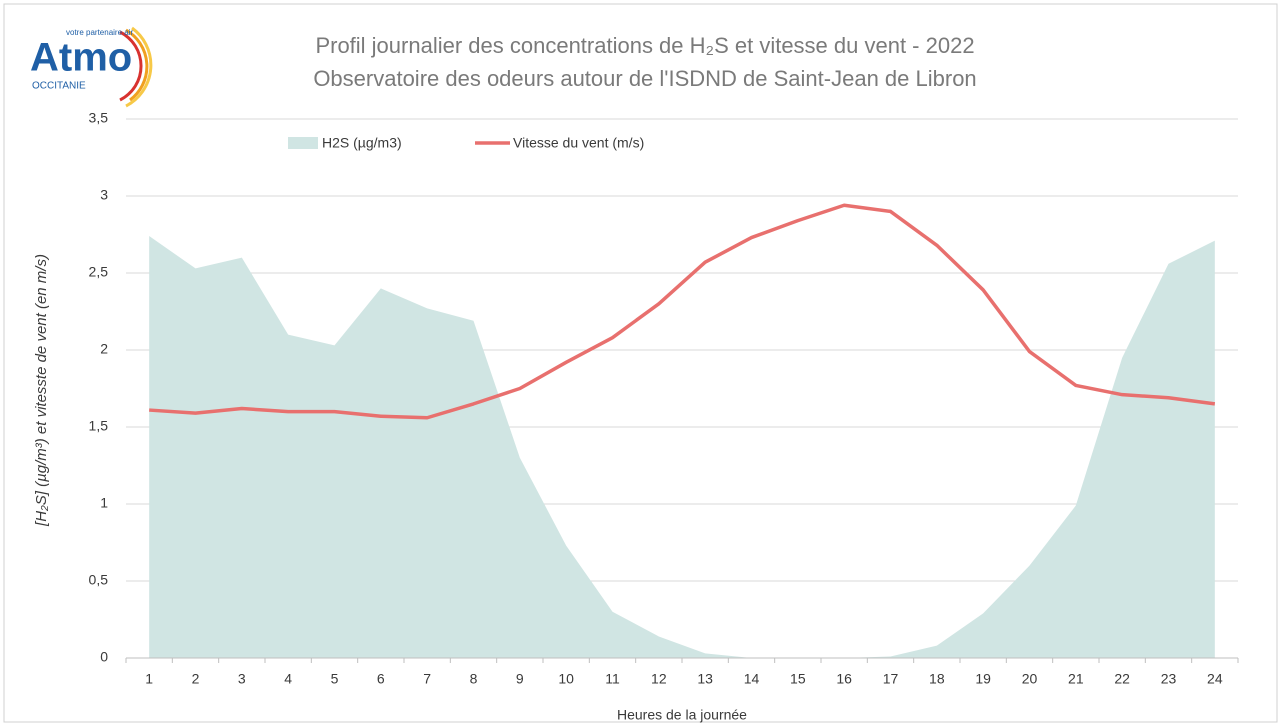  I want to click on legend-swatch, so click(303, 143).